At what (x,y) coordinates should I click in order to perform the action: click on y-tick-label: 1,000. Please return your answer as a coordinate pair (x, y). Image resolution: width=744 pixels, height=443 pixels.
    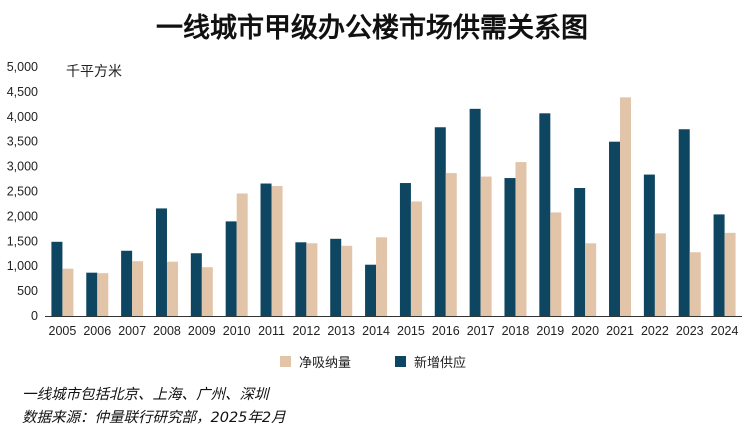
    Looking at the image, I should click on (22, 266).